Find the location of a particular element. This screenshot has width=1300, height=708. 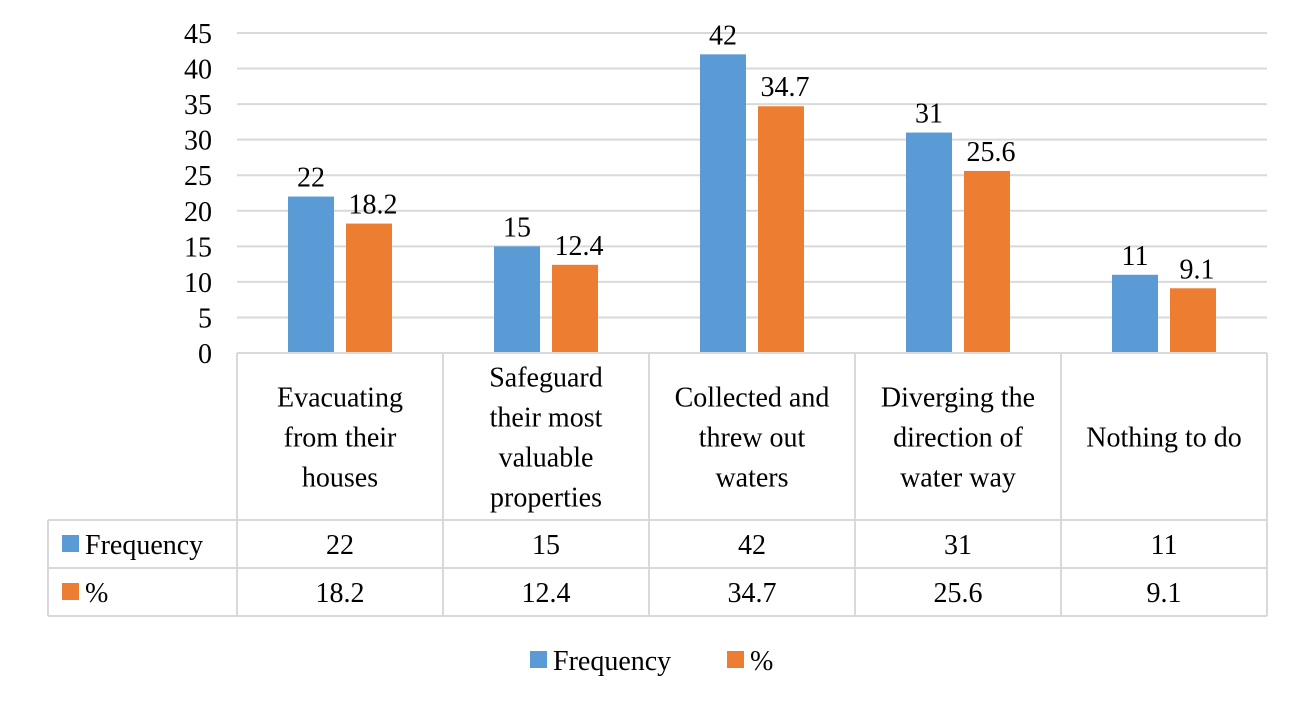

table-cell: 18.2 is located at coordinates (340, 593).